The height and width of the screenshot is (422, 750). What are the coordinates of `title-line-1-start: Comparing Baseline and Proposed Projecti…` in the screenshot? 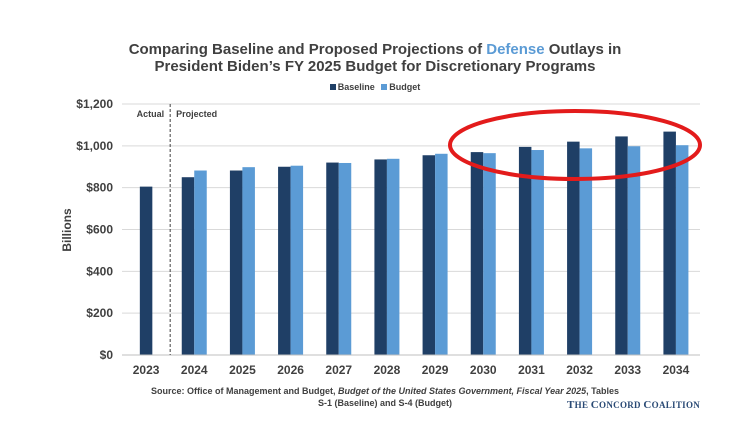 It's located at (307, 49).